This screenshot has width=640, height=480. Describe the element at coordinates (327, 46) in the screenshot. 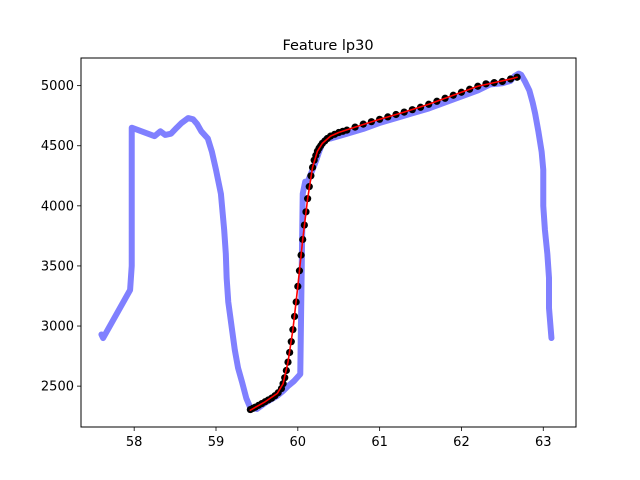

I see `chart-title: Feature lp30` at that location.